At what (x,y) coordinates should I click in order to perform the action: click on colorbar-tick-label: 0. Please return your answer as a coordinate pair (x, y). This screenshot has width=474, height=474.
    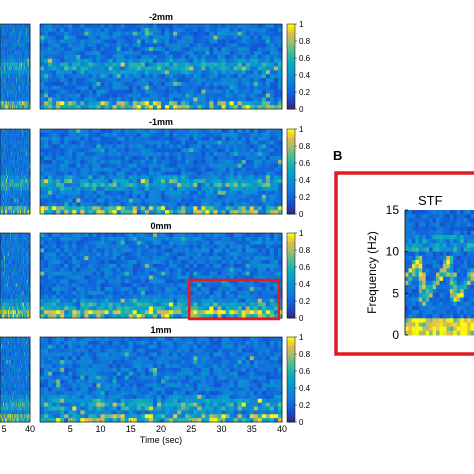
    Looking at the image, I should click on (301, 109).